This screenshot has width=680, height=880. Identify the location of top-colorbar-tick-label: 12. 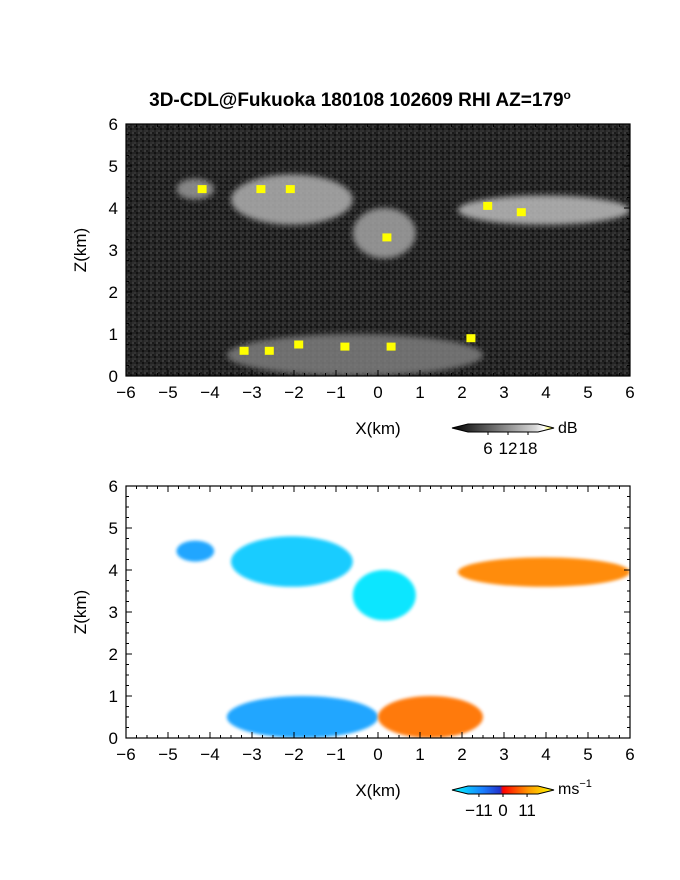
(508, 448).